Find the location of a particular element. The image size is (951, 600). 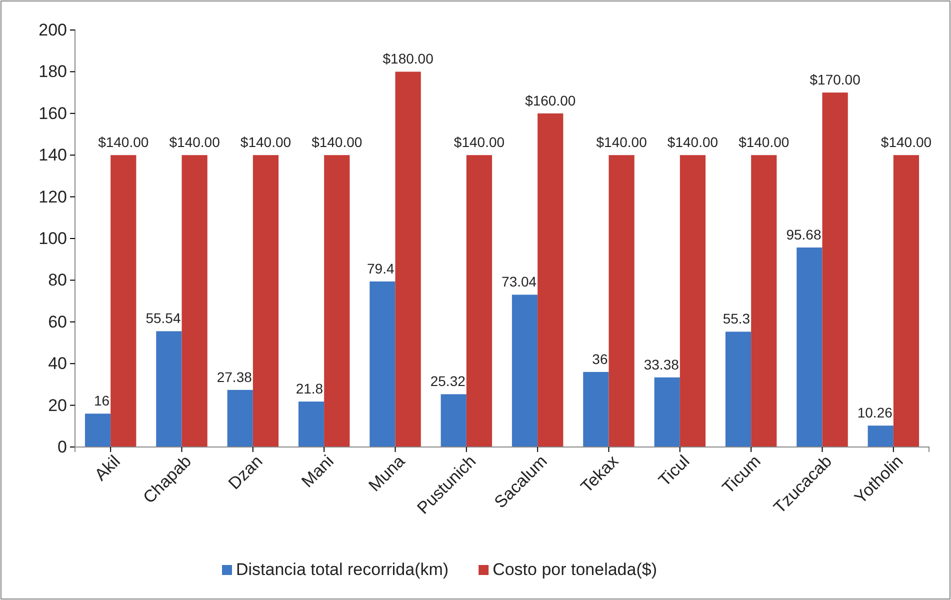

y-tick-label: 180 is located at coordinates (52, 72).